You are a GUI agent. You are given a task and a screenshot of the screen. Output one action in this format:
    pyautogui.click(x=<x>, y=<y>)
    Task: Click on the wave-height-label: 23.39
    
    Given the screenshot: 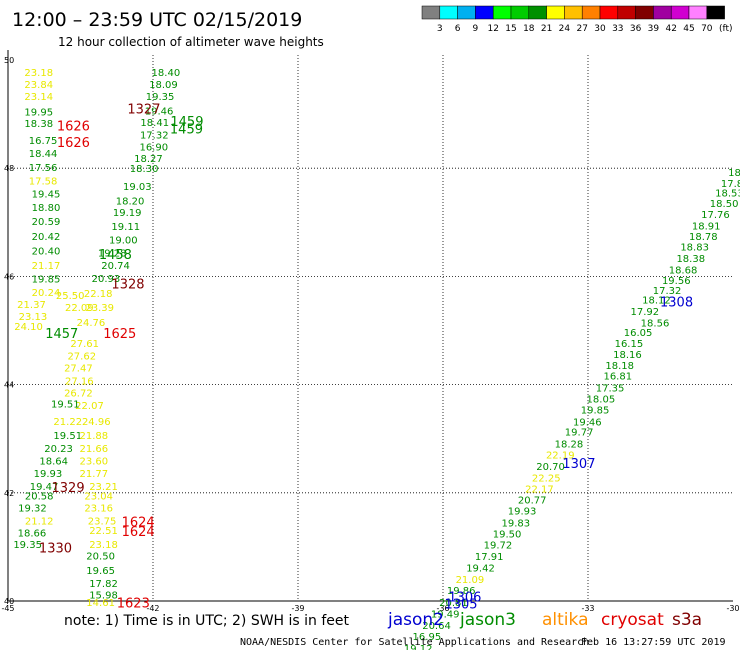 What is the action you would take?
    pyautogui.click(x=99, y=308)
    